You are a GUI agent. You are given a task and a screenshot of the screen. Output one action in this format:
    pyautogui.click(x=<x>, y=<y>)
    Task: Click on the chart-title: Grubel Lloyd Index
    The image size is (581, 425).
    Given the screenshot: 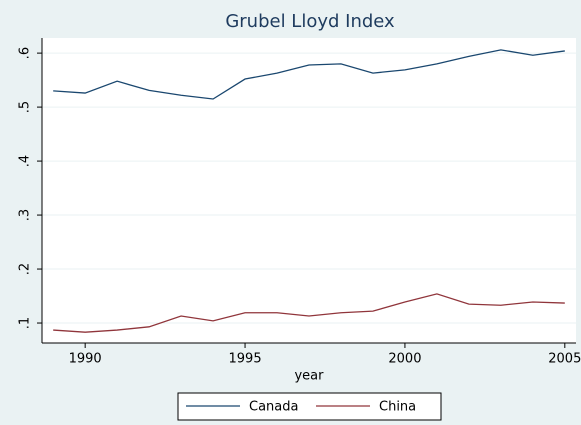 What is the action you would take?
    pyautogui.click(x=310, y=21)
    